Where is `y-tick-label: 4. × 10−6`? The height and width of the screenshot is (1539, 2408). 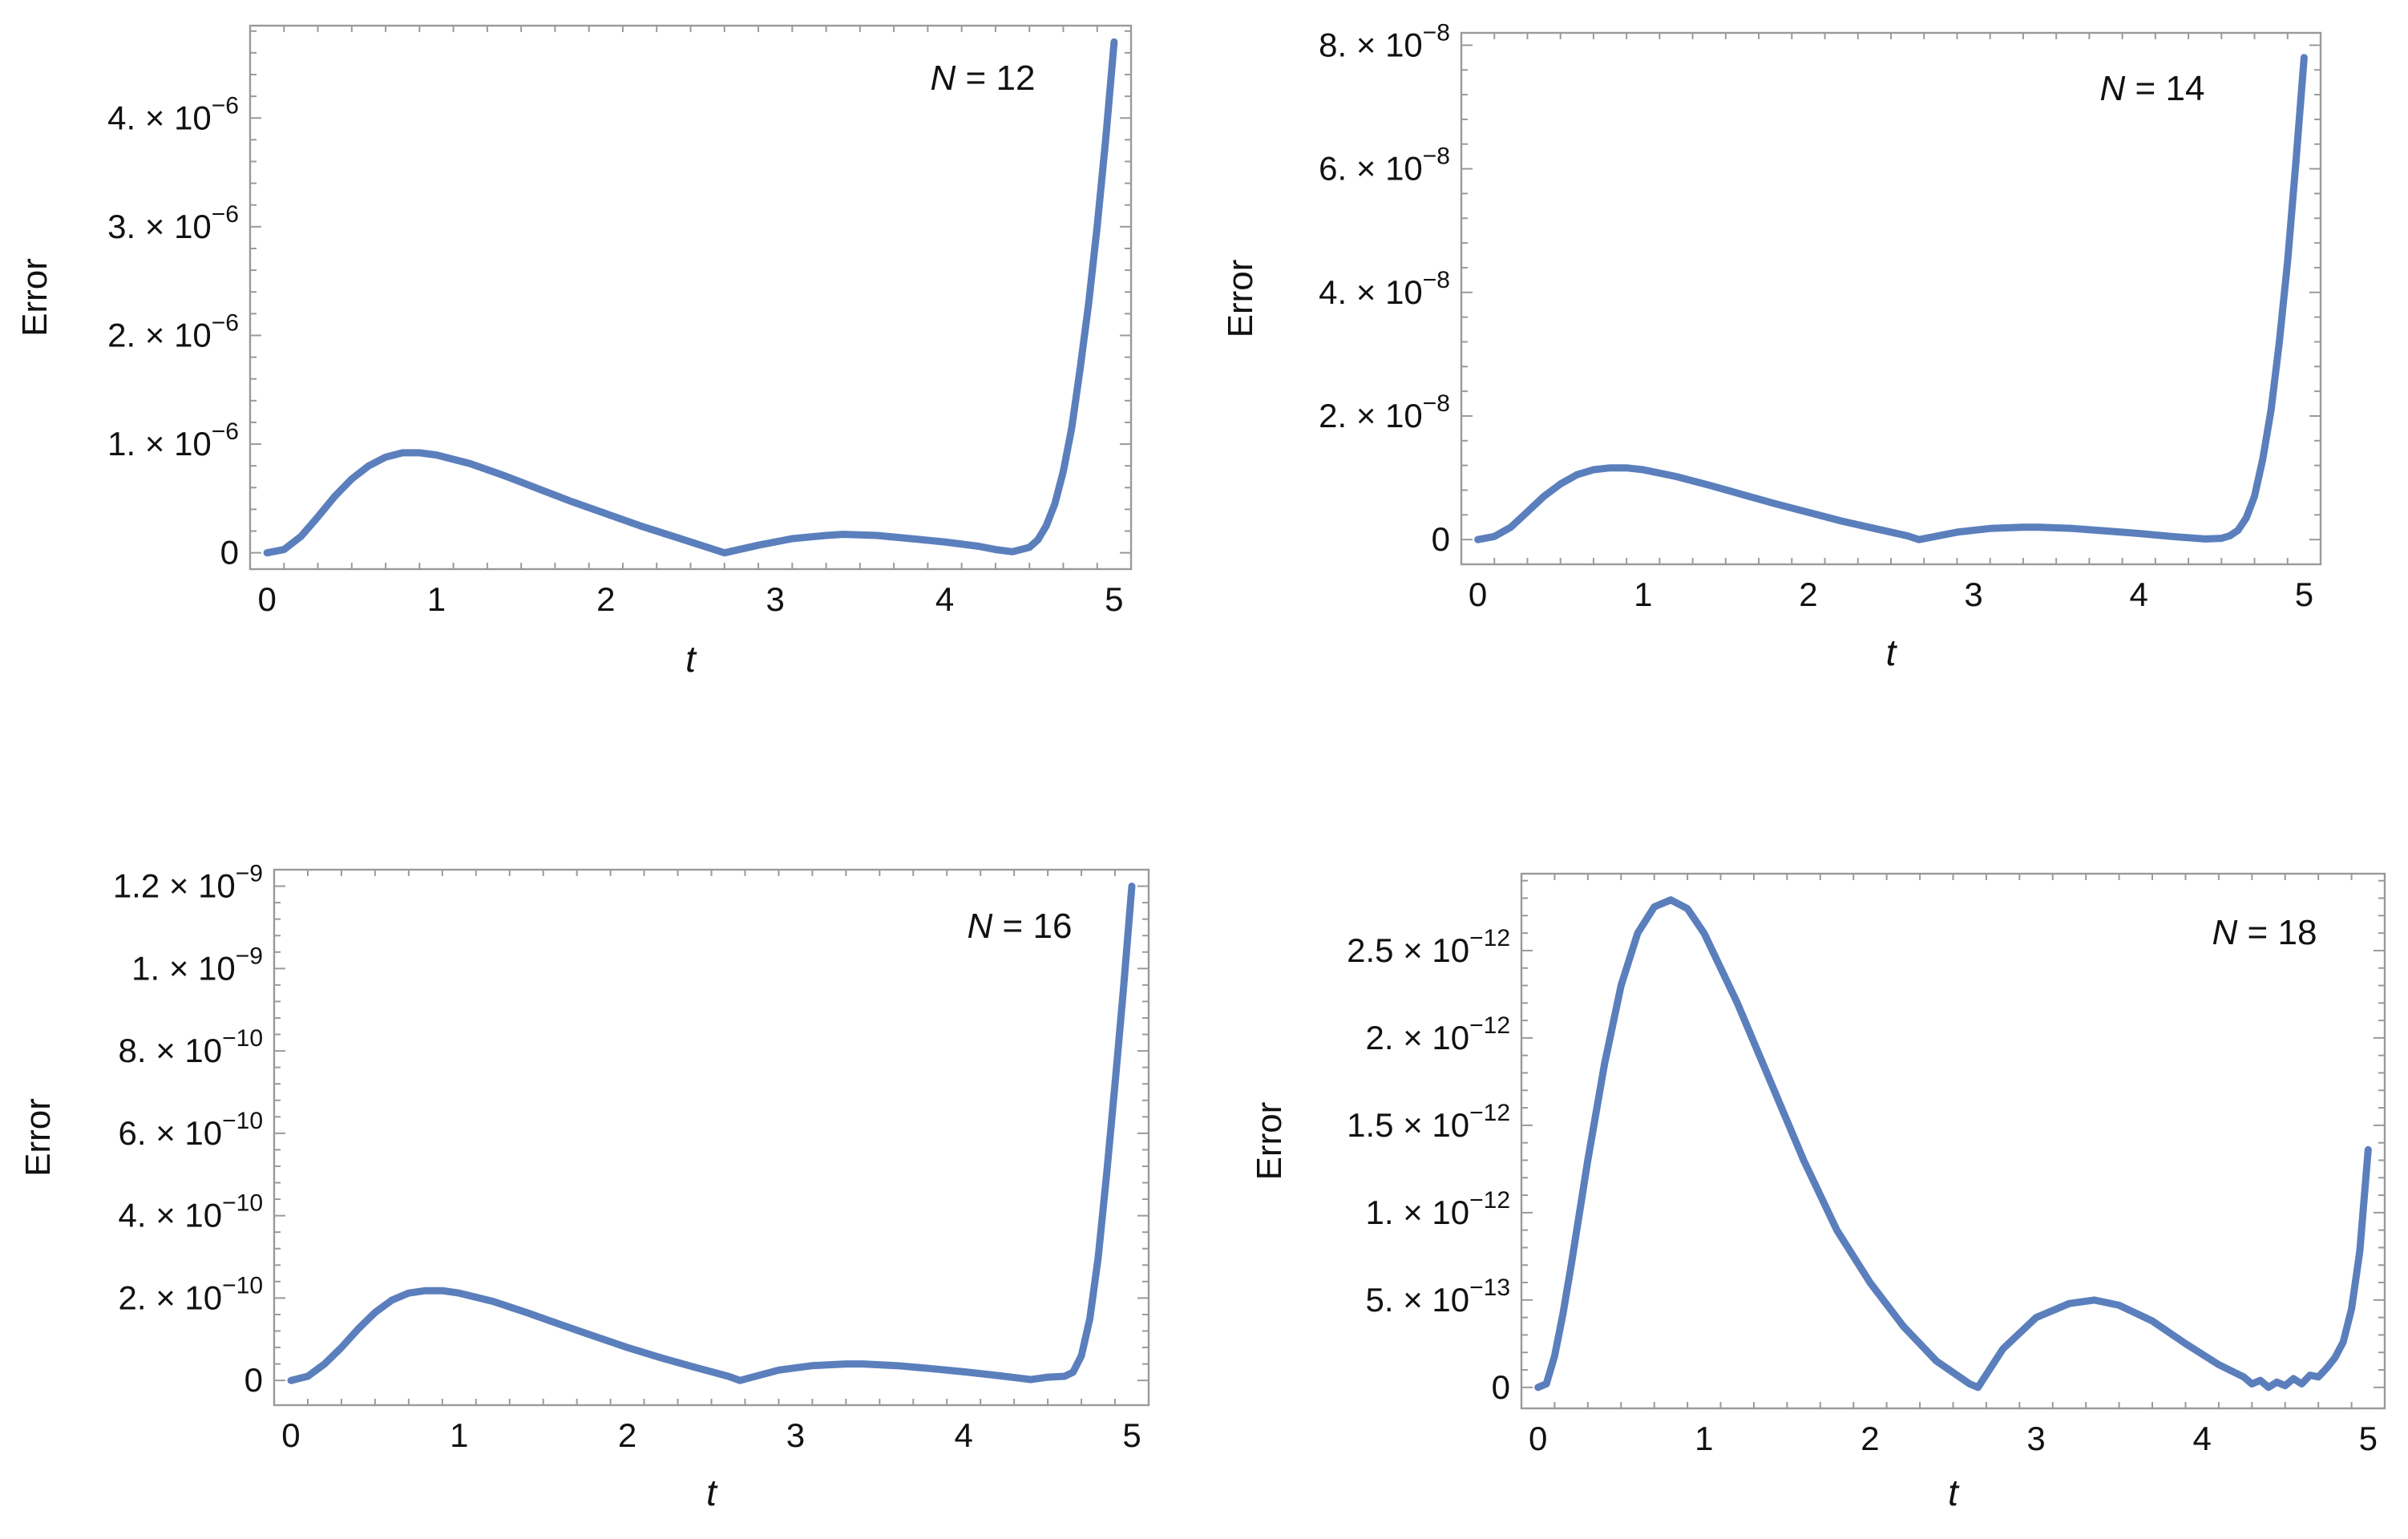
y-tick-label: 4. × 10−6 is located at coordinates (173, 114).